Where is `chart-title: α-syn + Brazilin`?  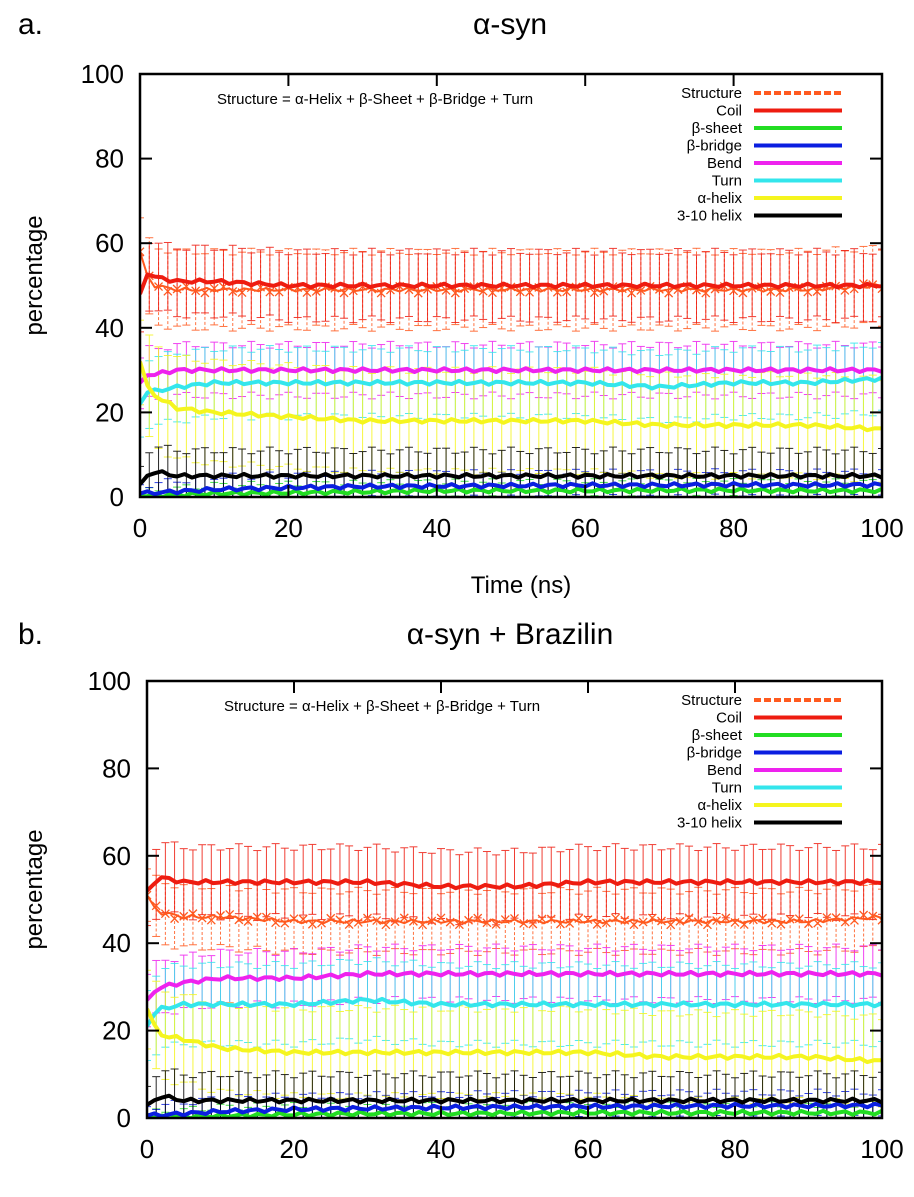 chart-title: α-syn + Brazilin is located at coordinates (510, 634).